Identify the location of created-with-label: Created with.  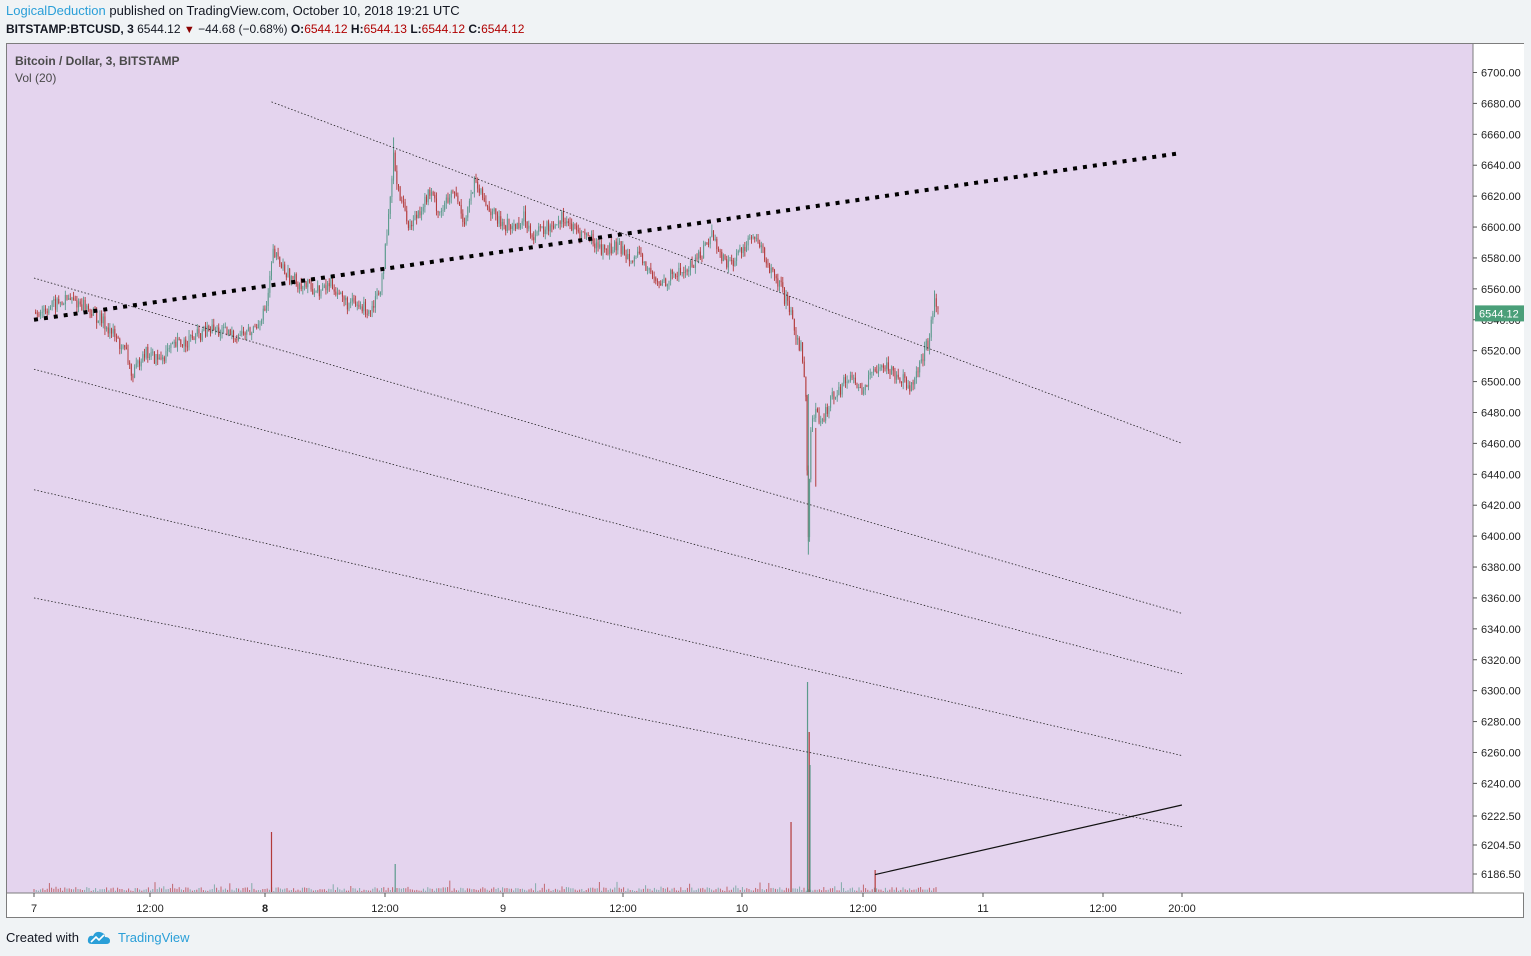
(42, 937).